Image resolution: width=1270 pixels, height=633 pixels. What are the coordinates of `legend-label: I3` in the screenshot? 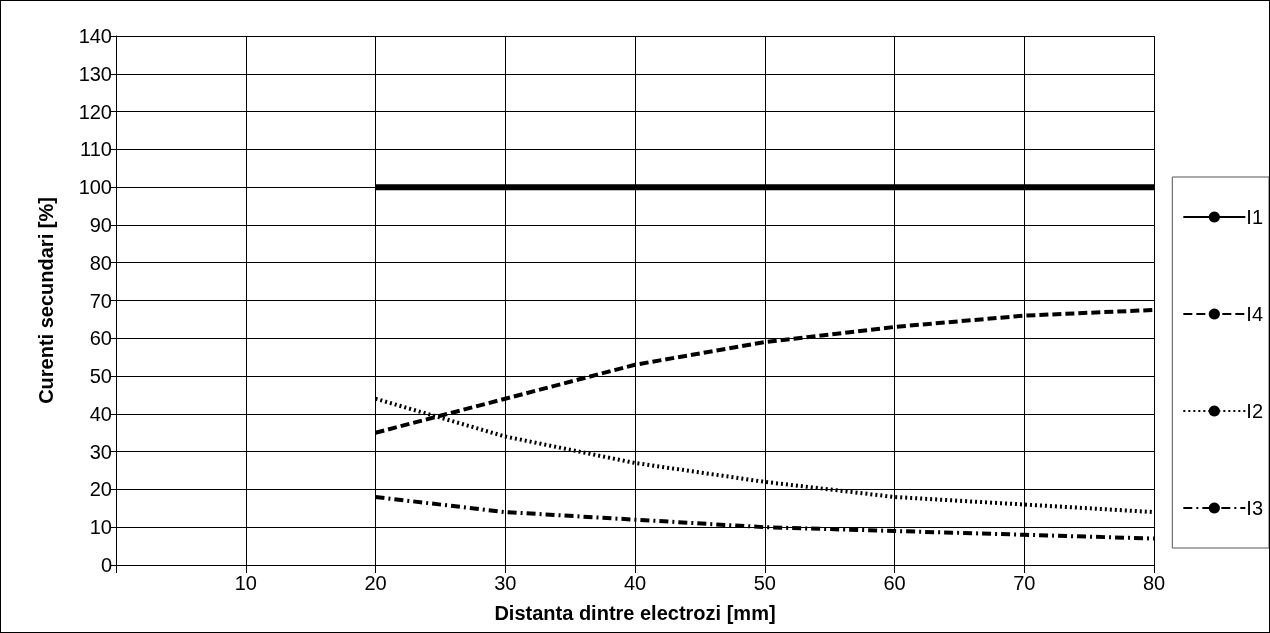 It's located at (1255, 508).